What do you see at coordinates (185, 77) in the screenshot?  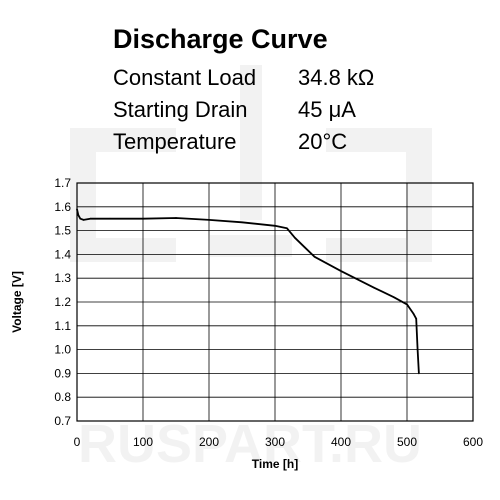 I see `spec-label-load: Constant Load` at bounding box center [185, 77].